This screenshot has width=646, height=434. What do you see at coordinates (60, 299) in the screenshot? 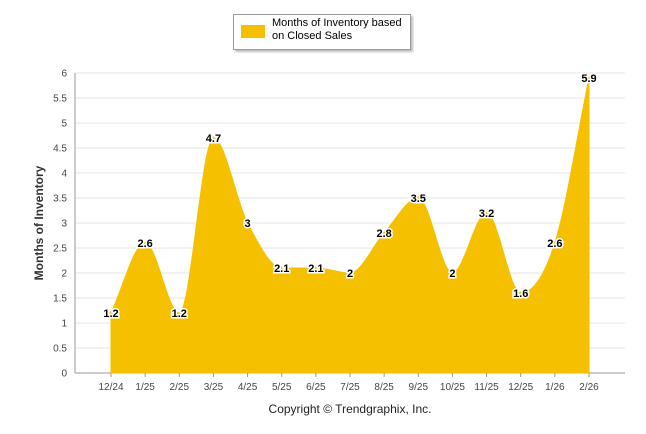
I see `y-tick-label: 1.5` at bounding box center [60, 299].